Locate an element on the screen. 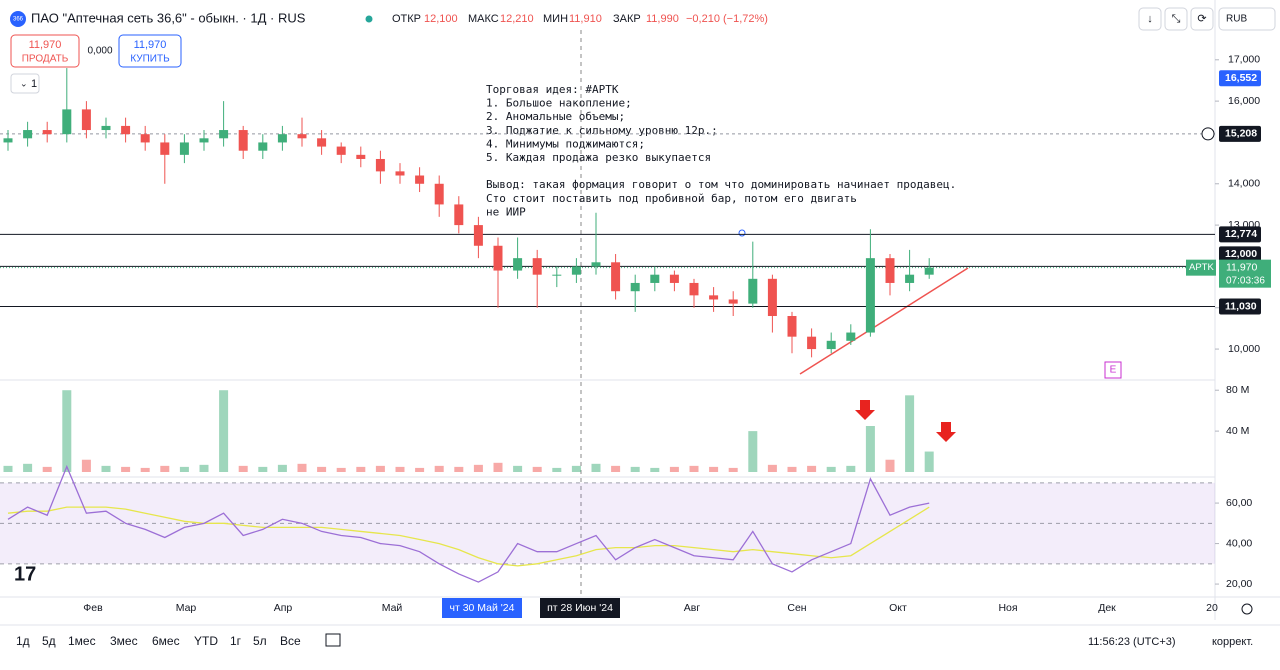 The image size is (1280, 670). calendar-icon is located at coordinates (333, 640).